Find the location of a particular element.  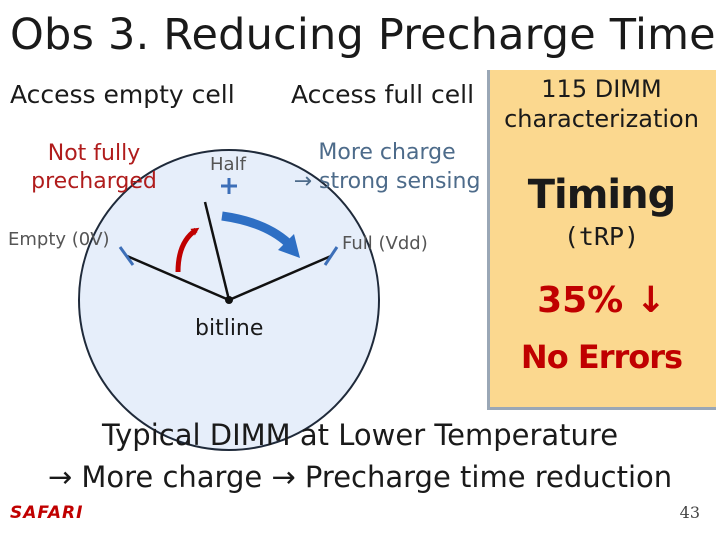

blue-arrow-head is located at coordinates (289, 246).